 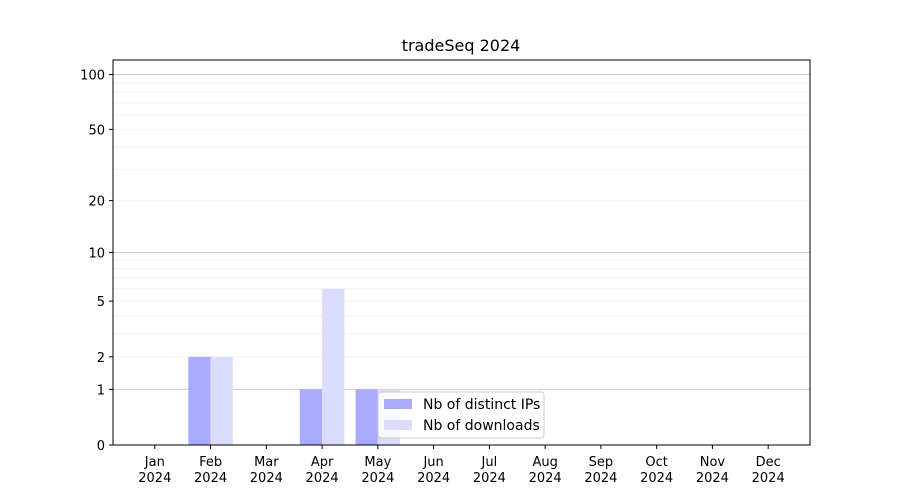 What do you see at coordinates (398, 425) in the screenshot?
I see `legend-swatch-downloads` at bounding box center [398, 425].